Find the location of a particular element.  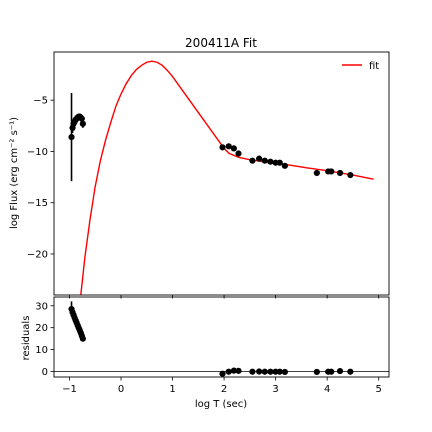

residuals-y-axis-tick-label: 0 is located at coordinates (45, 372).